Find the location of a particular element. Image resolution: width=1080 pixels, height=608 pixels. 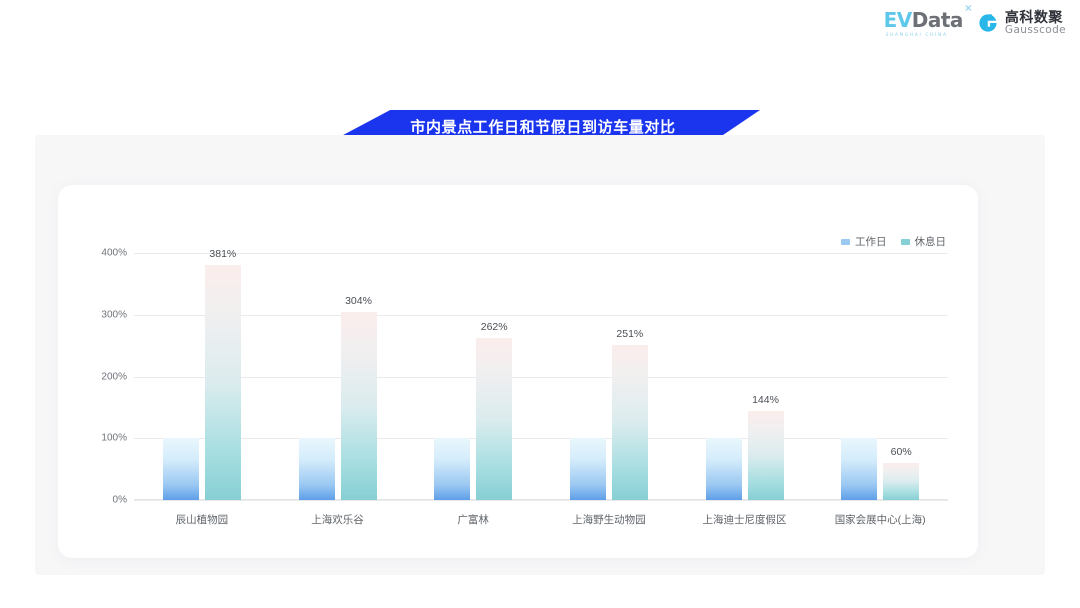

evdata-logo-ev: EV is located at coordinates (898, 20).